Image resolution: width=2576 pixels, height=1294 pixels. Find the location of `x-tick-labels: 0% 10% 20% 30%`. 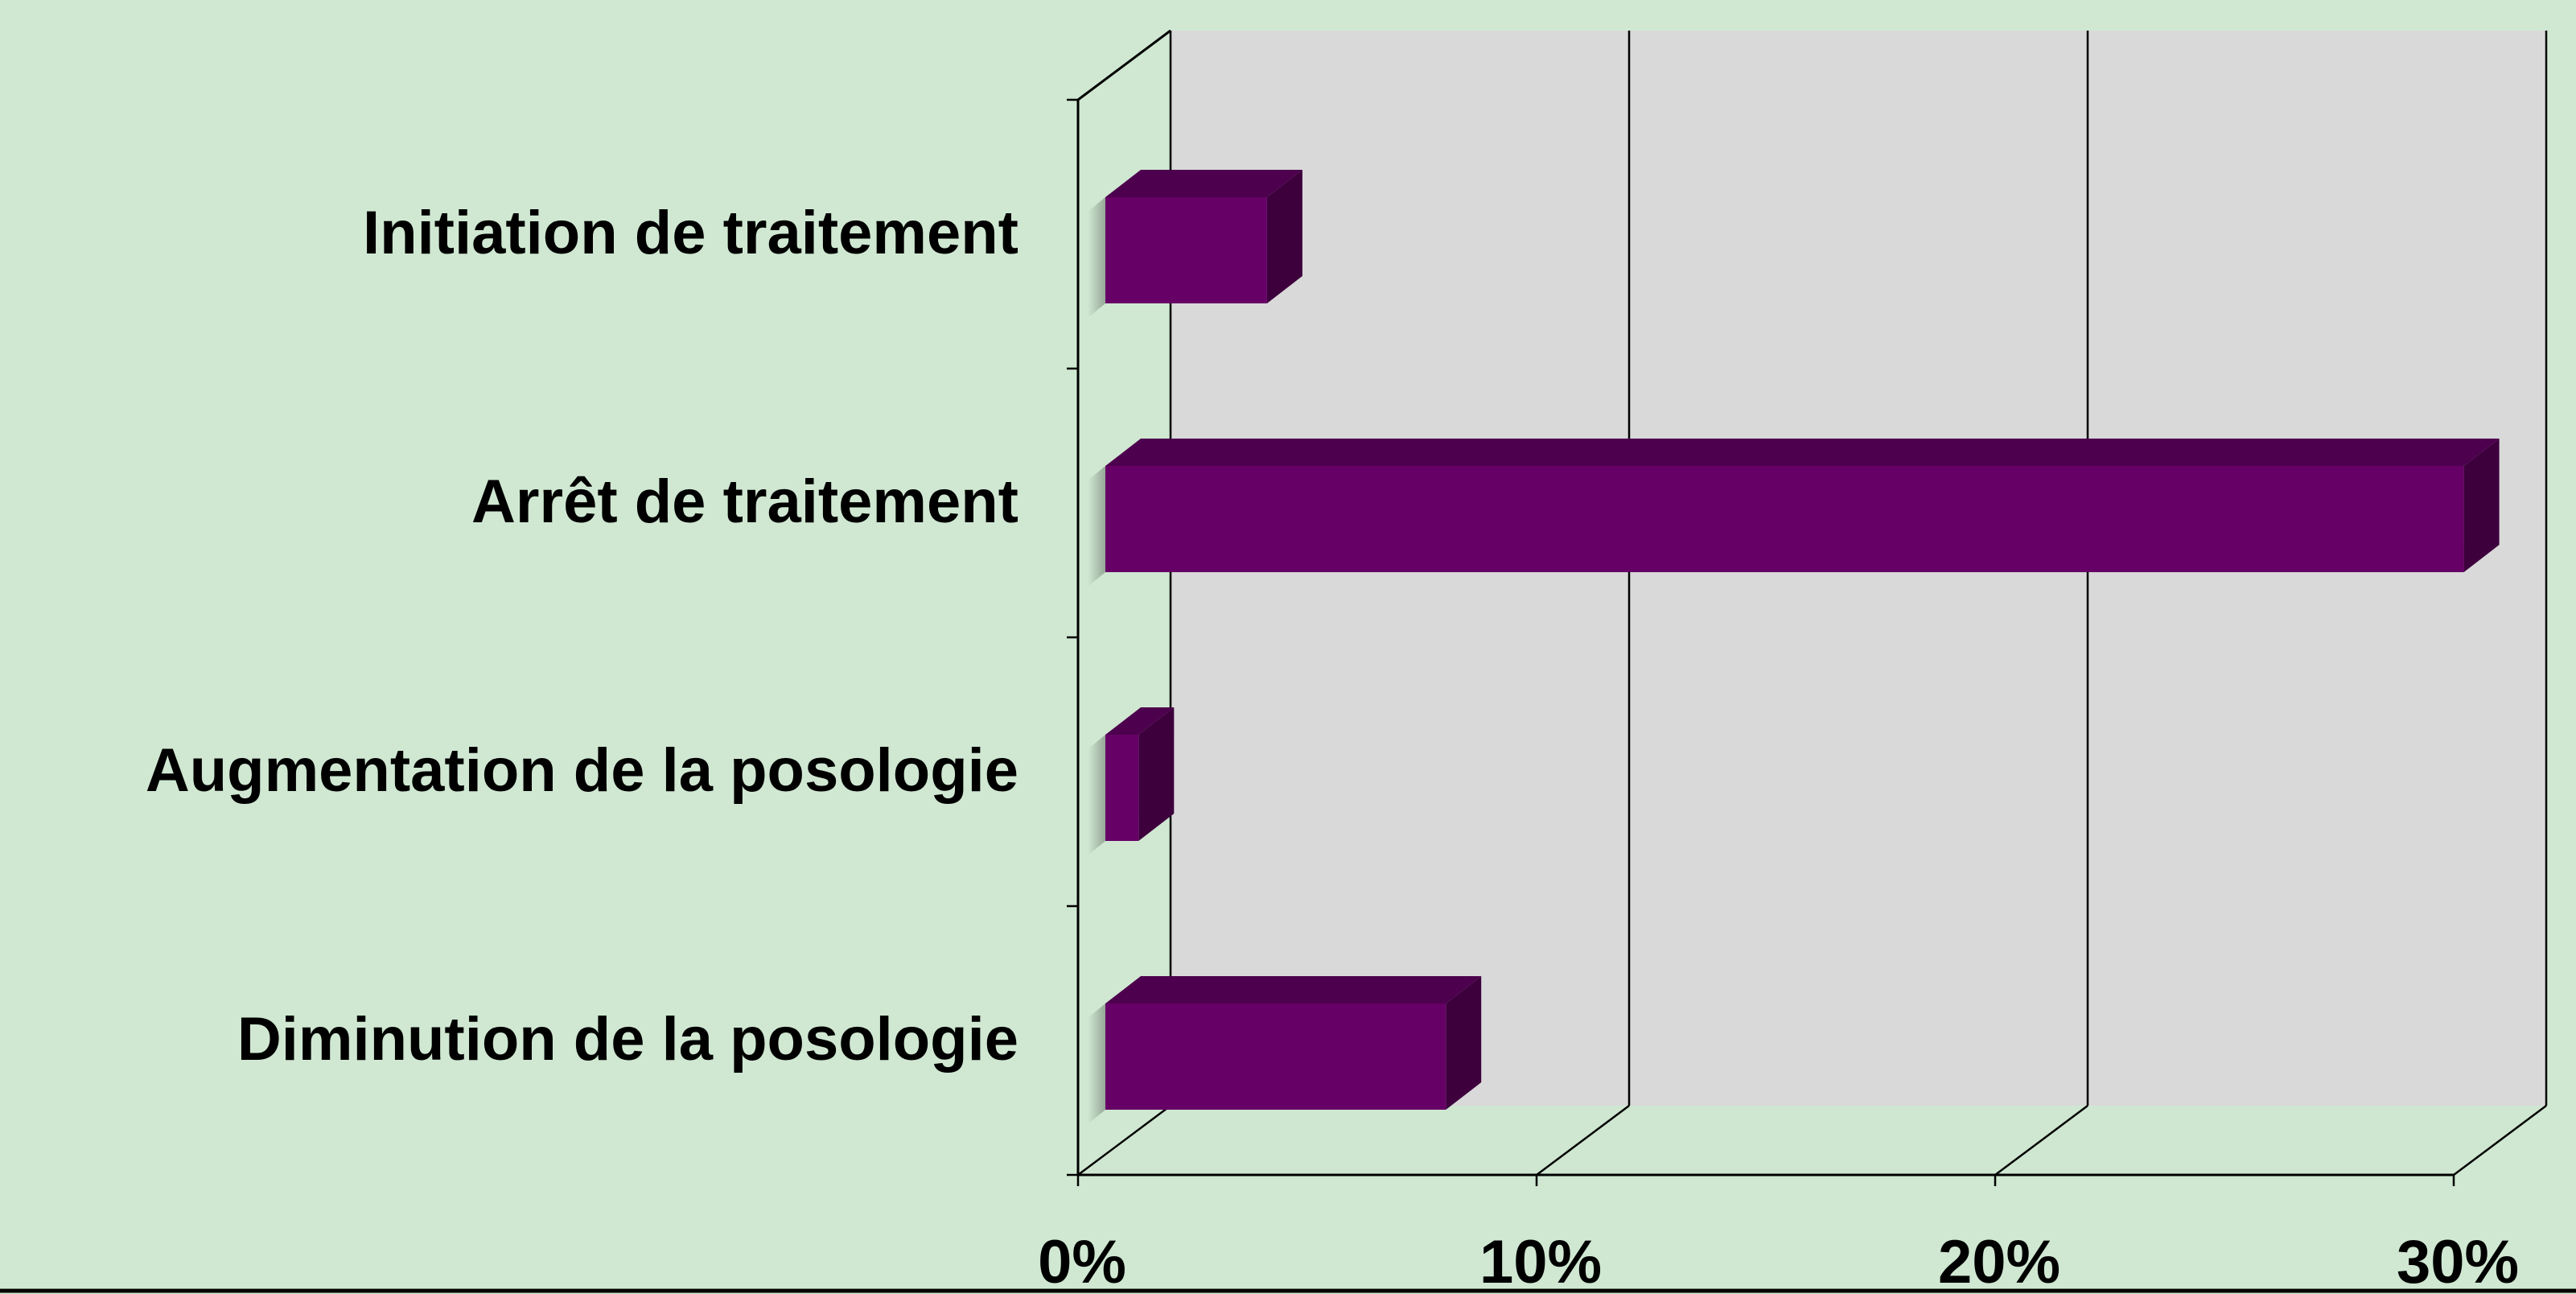

x-tick-labels: 0% 10% 20% 30% is located at coordinates (1778, 1261).